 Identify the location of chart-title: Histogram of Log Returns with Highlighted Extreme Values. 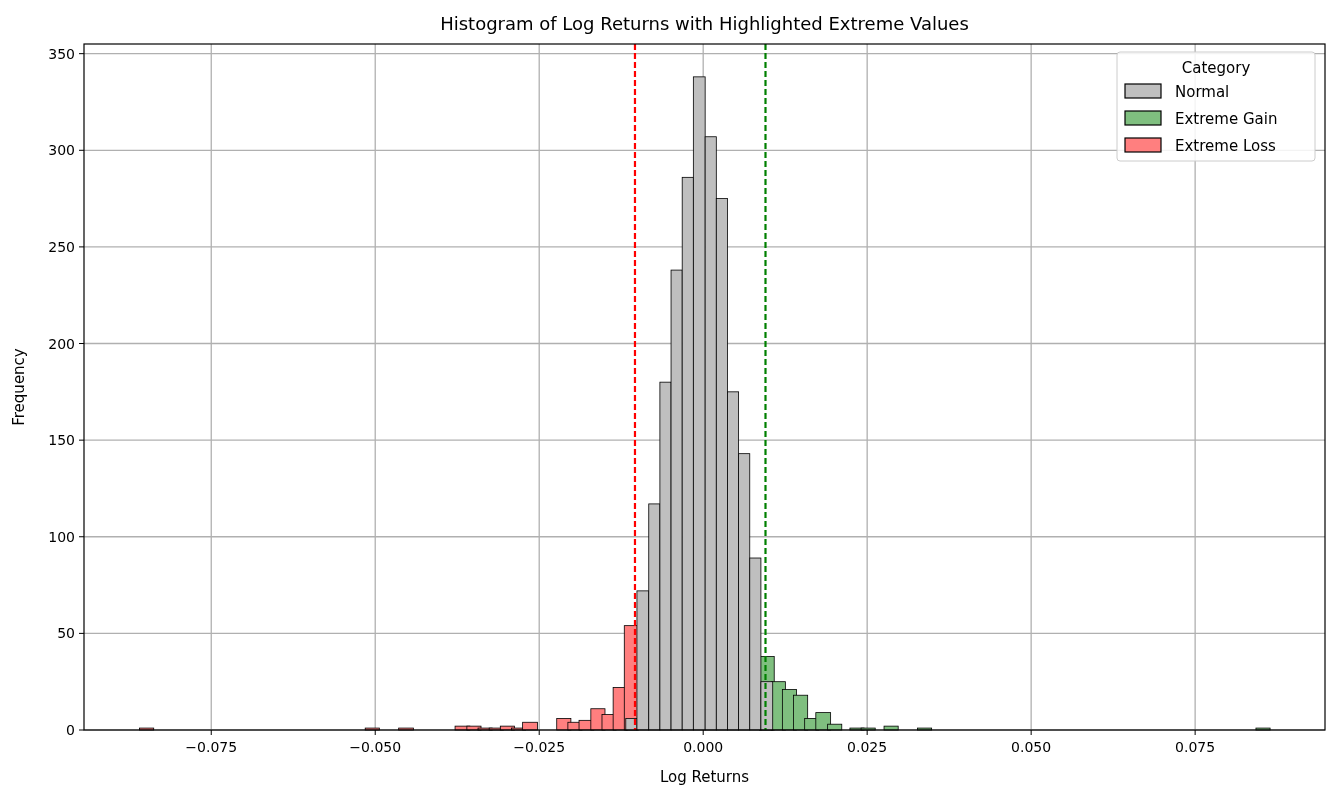
(704, 23).